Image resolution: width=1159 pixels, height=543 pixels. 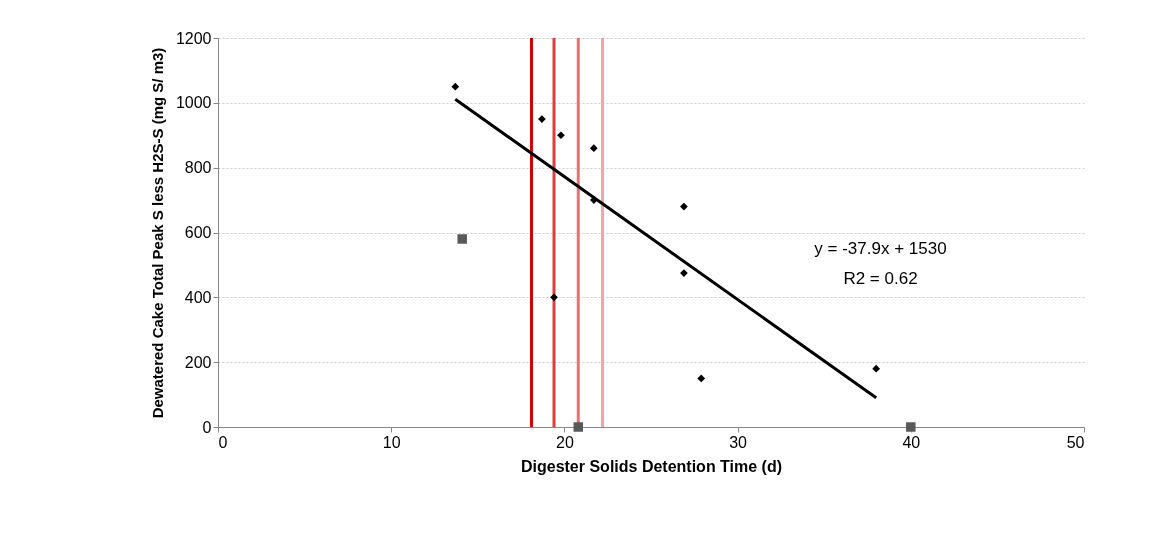 What do you see at coordinates (198, 168) in the screenshot?
I see `y-tick-label: 800` at bounding box center [198, 168].